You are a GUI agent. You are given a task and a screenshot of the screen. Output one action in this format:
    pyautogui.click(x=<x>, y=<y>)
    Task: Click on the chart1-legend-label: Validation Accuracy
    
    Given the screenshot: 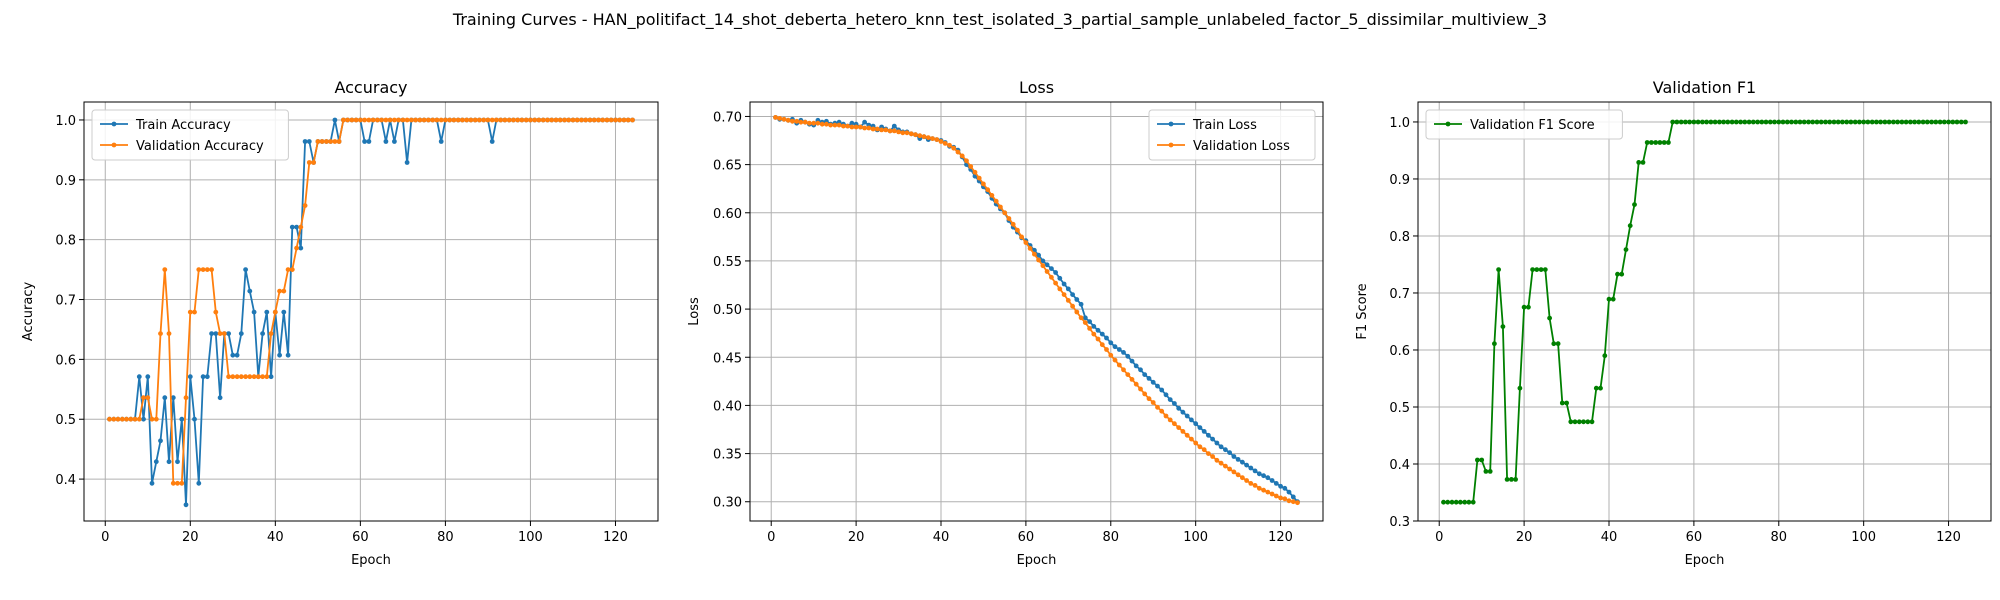 What is the action you would take?
    pyautogui.click(x=200, y=146)
    